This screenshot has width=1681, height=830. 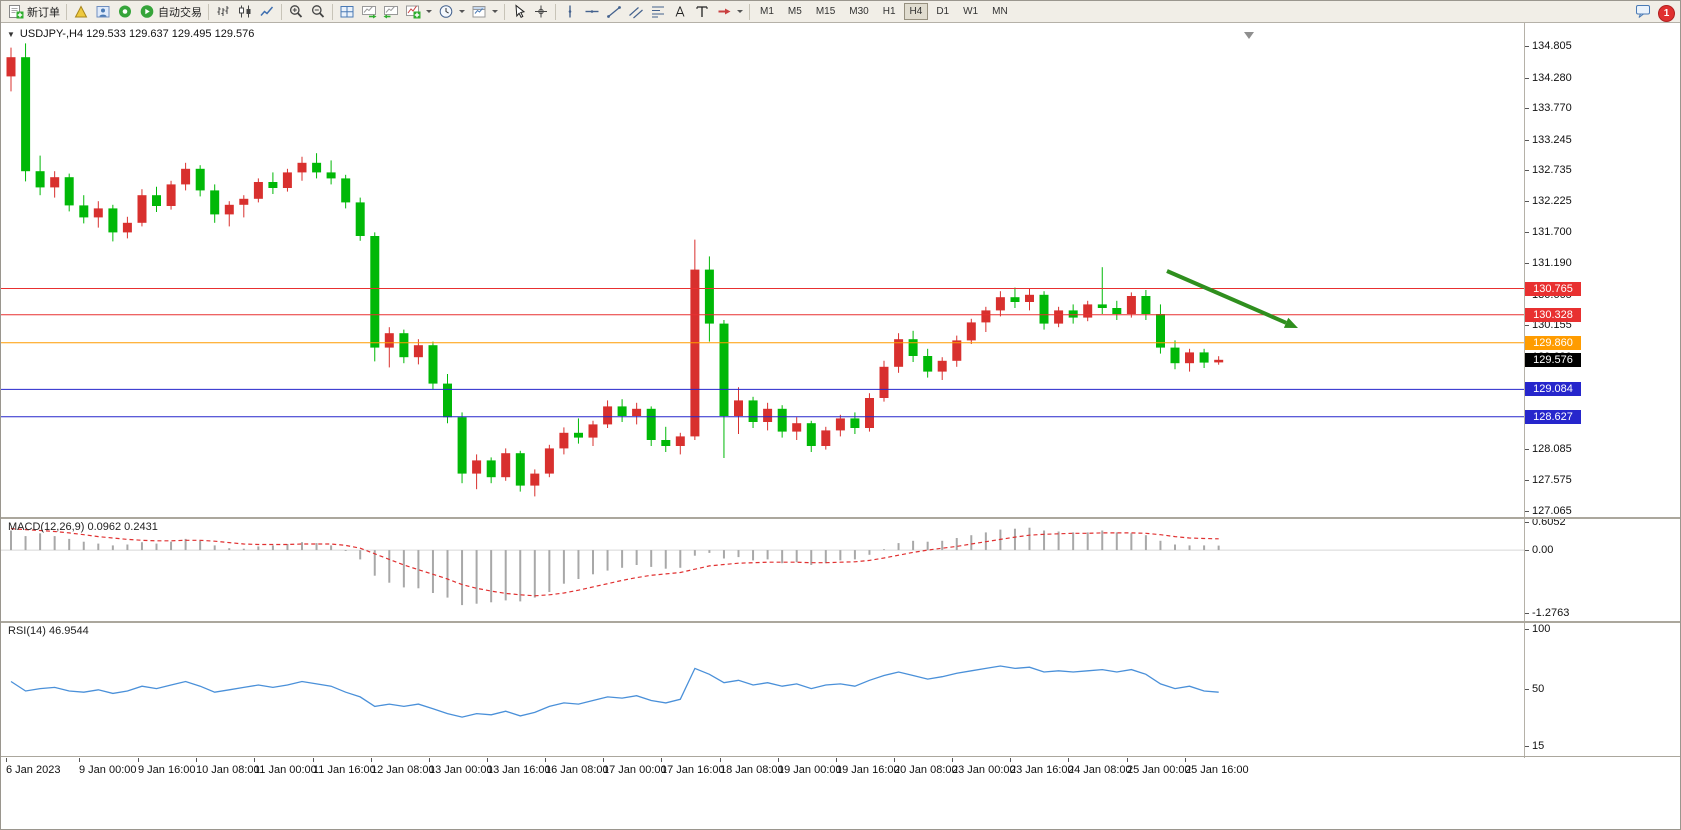 What do you see at coordinates (1000, 11) in the screenshot?
I see `timeframe-mn: MN` at bounding box center [1000, 11].